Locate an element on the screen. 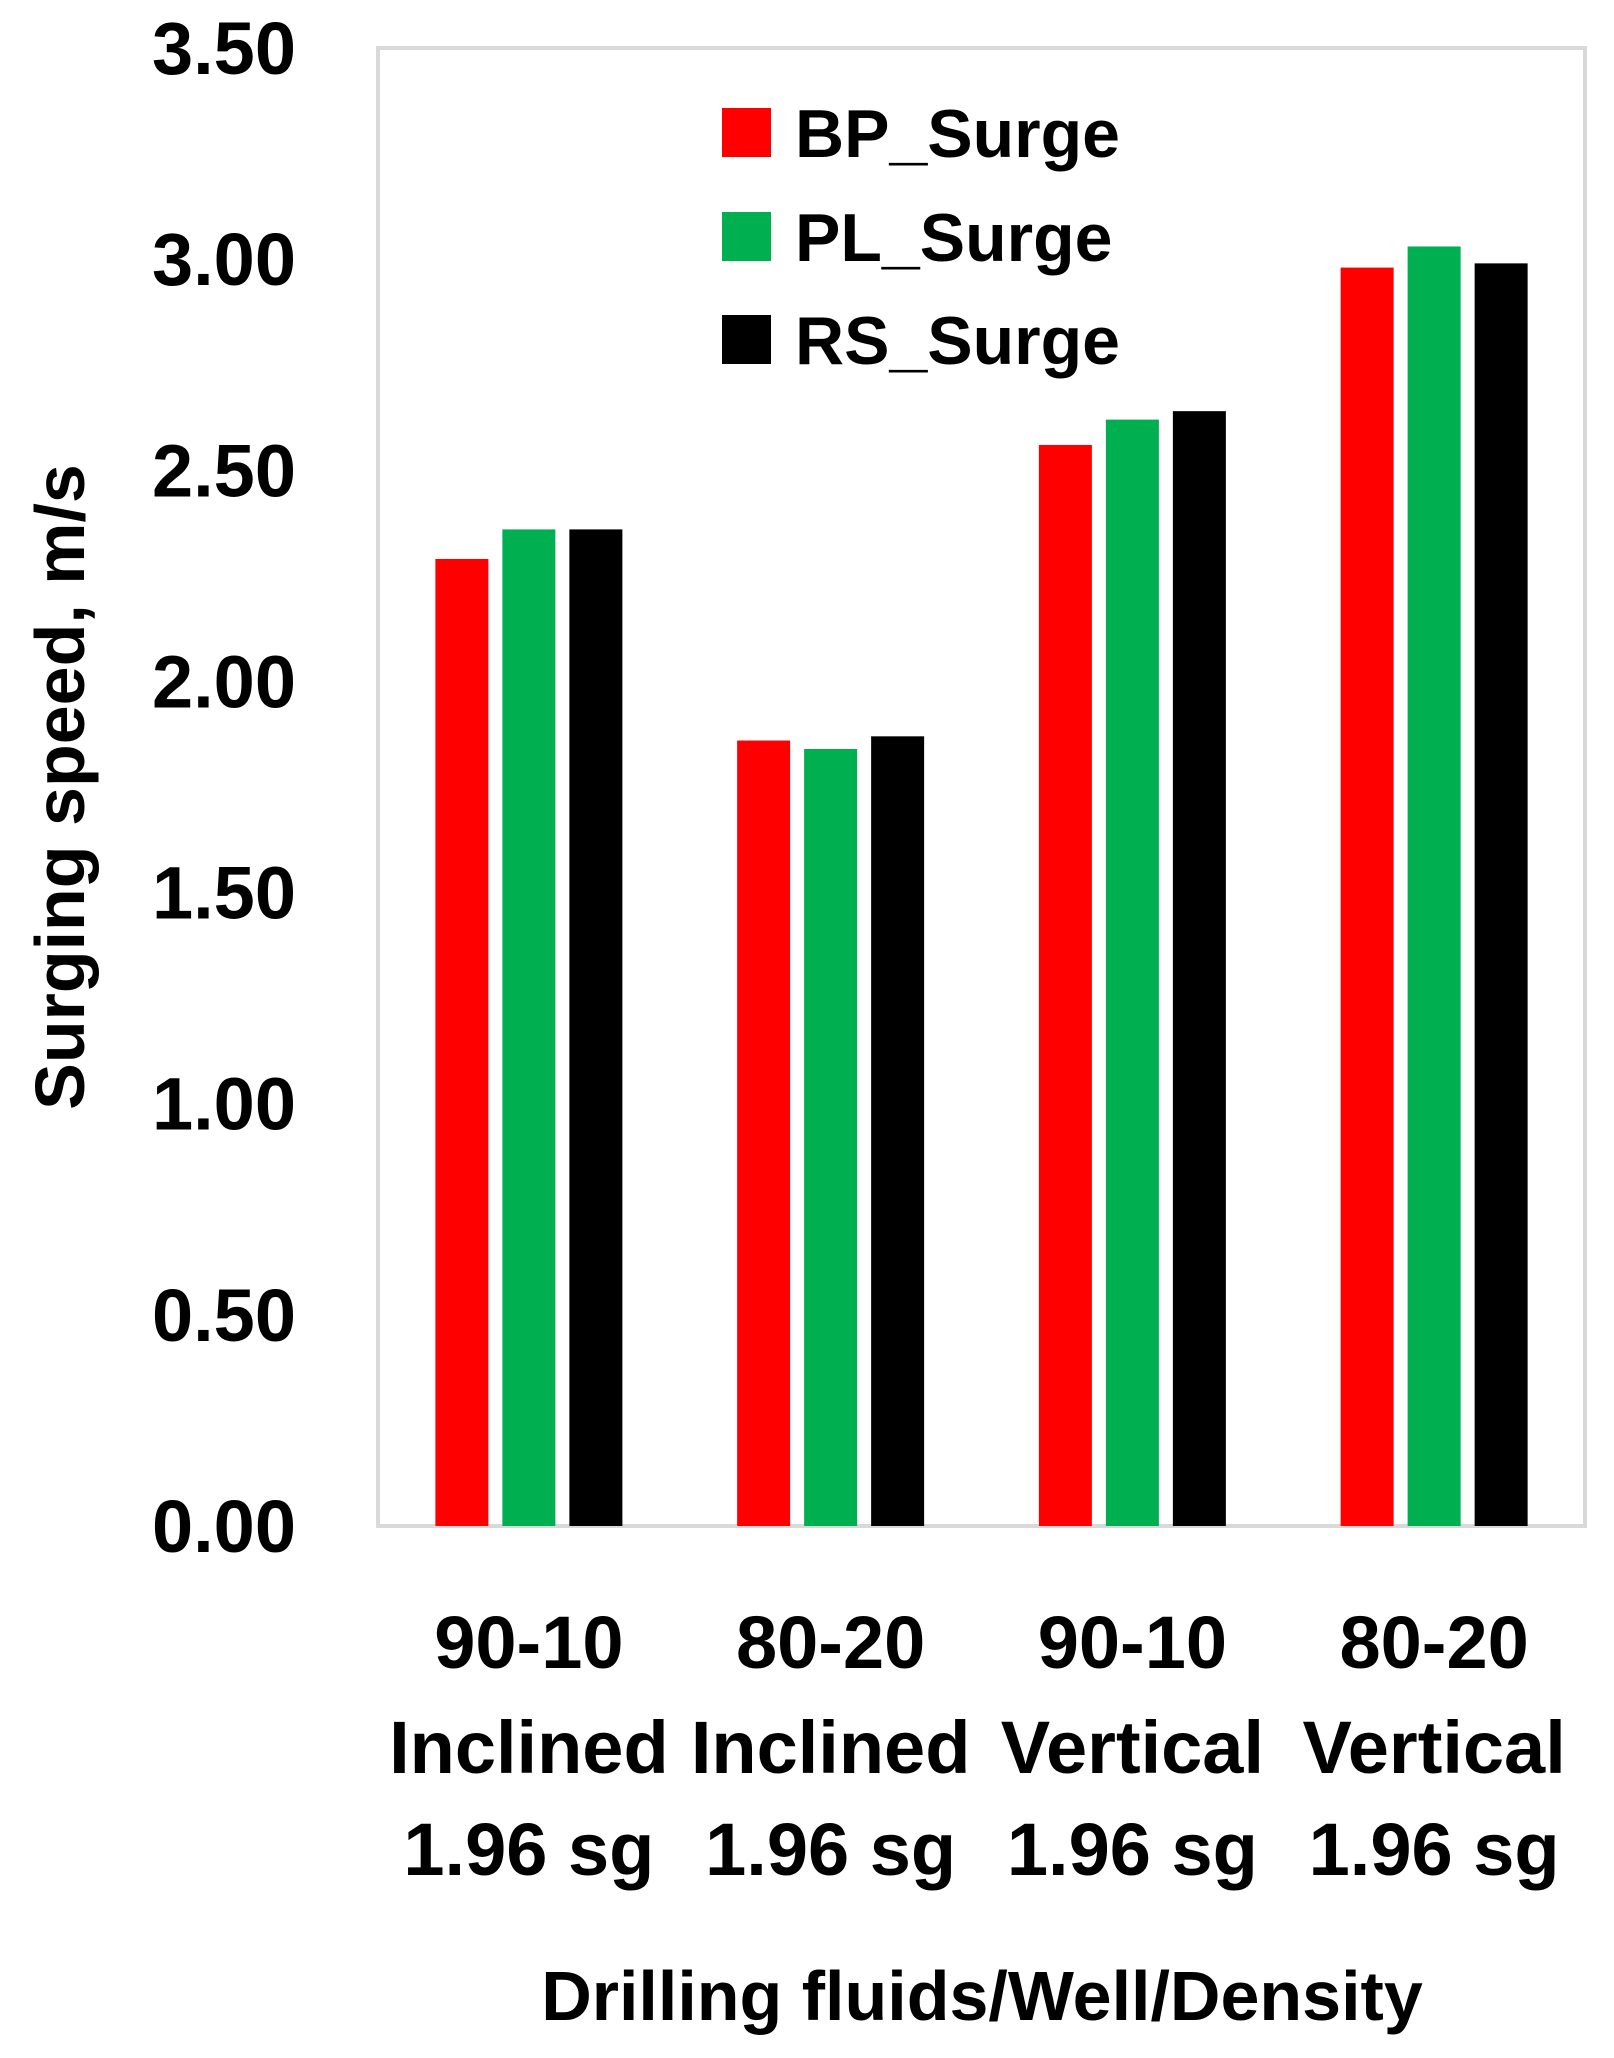 This screenshot has height=2058, width=1614. y-tick-label: 3.00 is located at coordinates (224, 259).